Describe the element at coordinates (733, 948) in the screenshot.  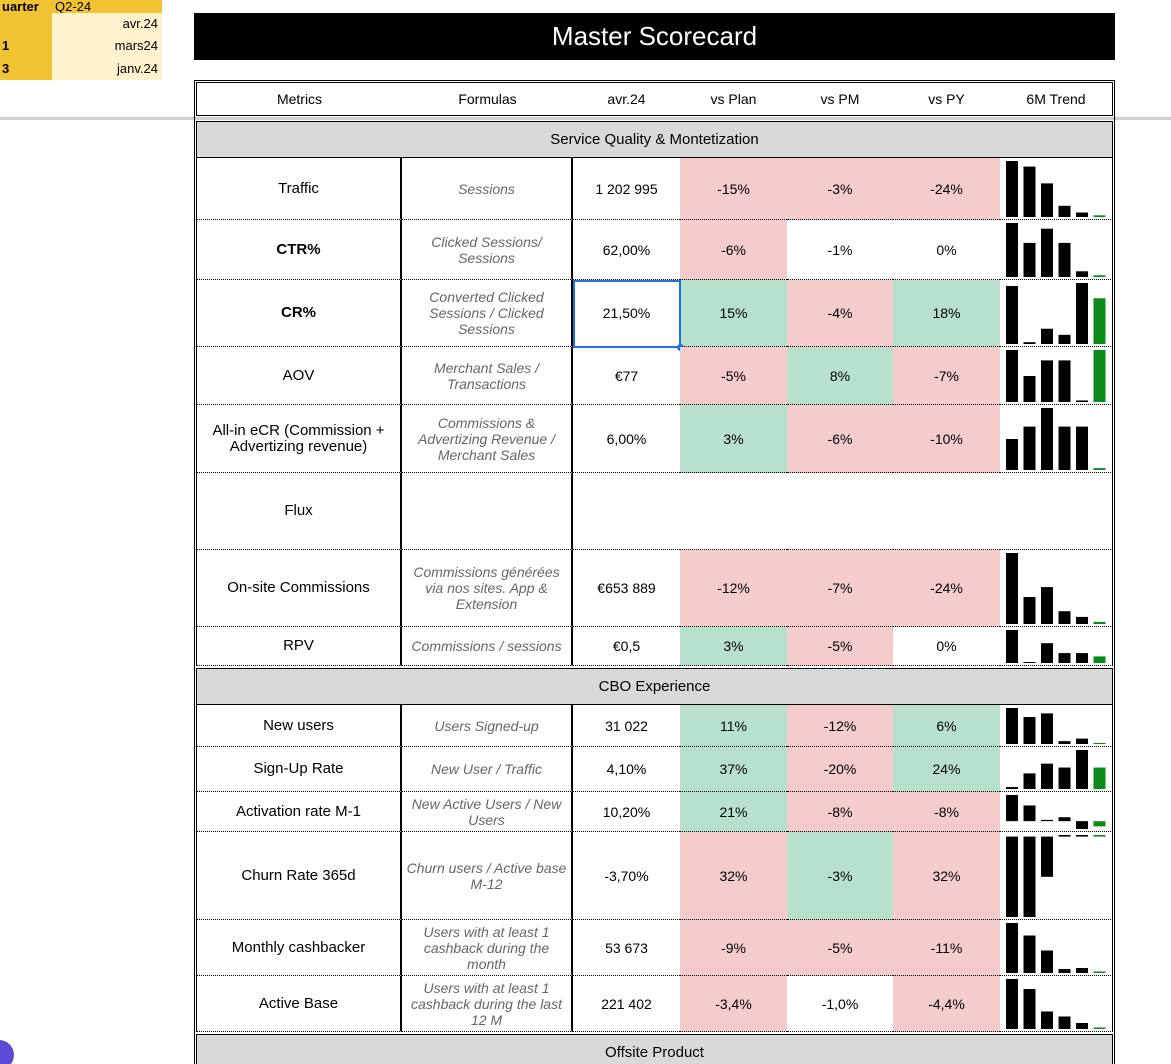
I see `variance-cell: -9%` at that location.